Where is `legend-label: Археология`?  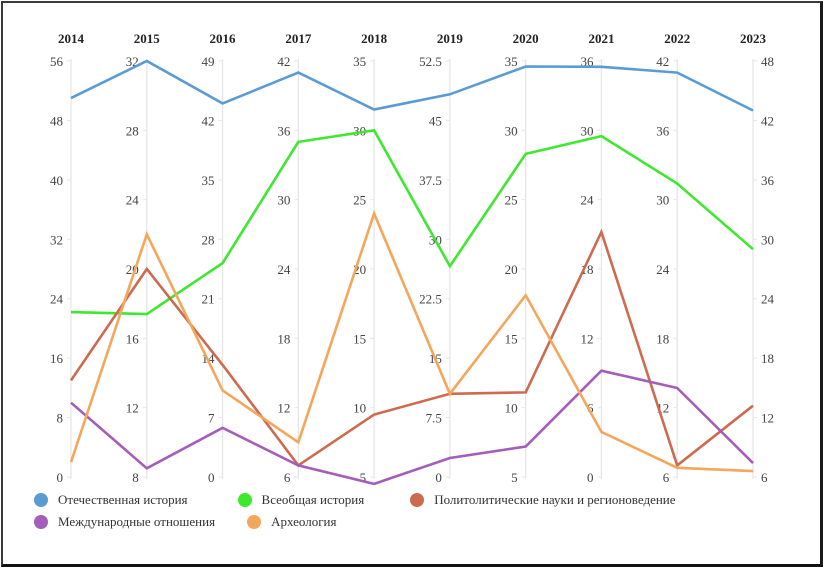
legend-label: Археология is located at coordinates (304, 521).